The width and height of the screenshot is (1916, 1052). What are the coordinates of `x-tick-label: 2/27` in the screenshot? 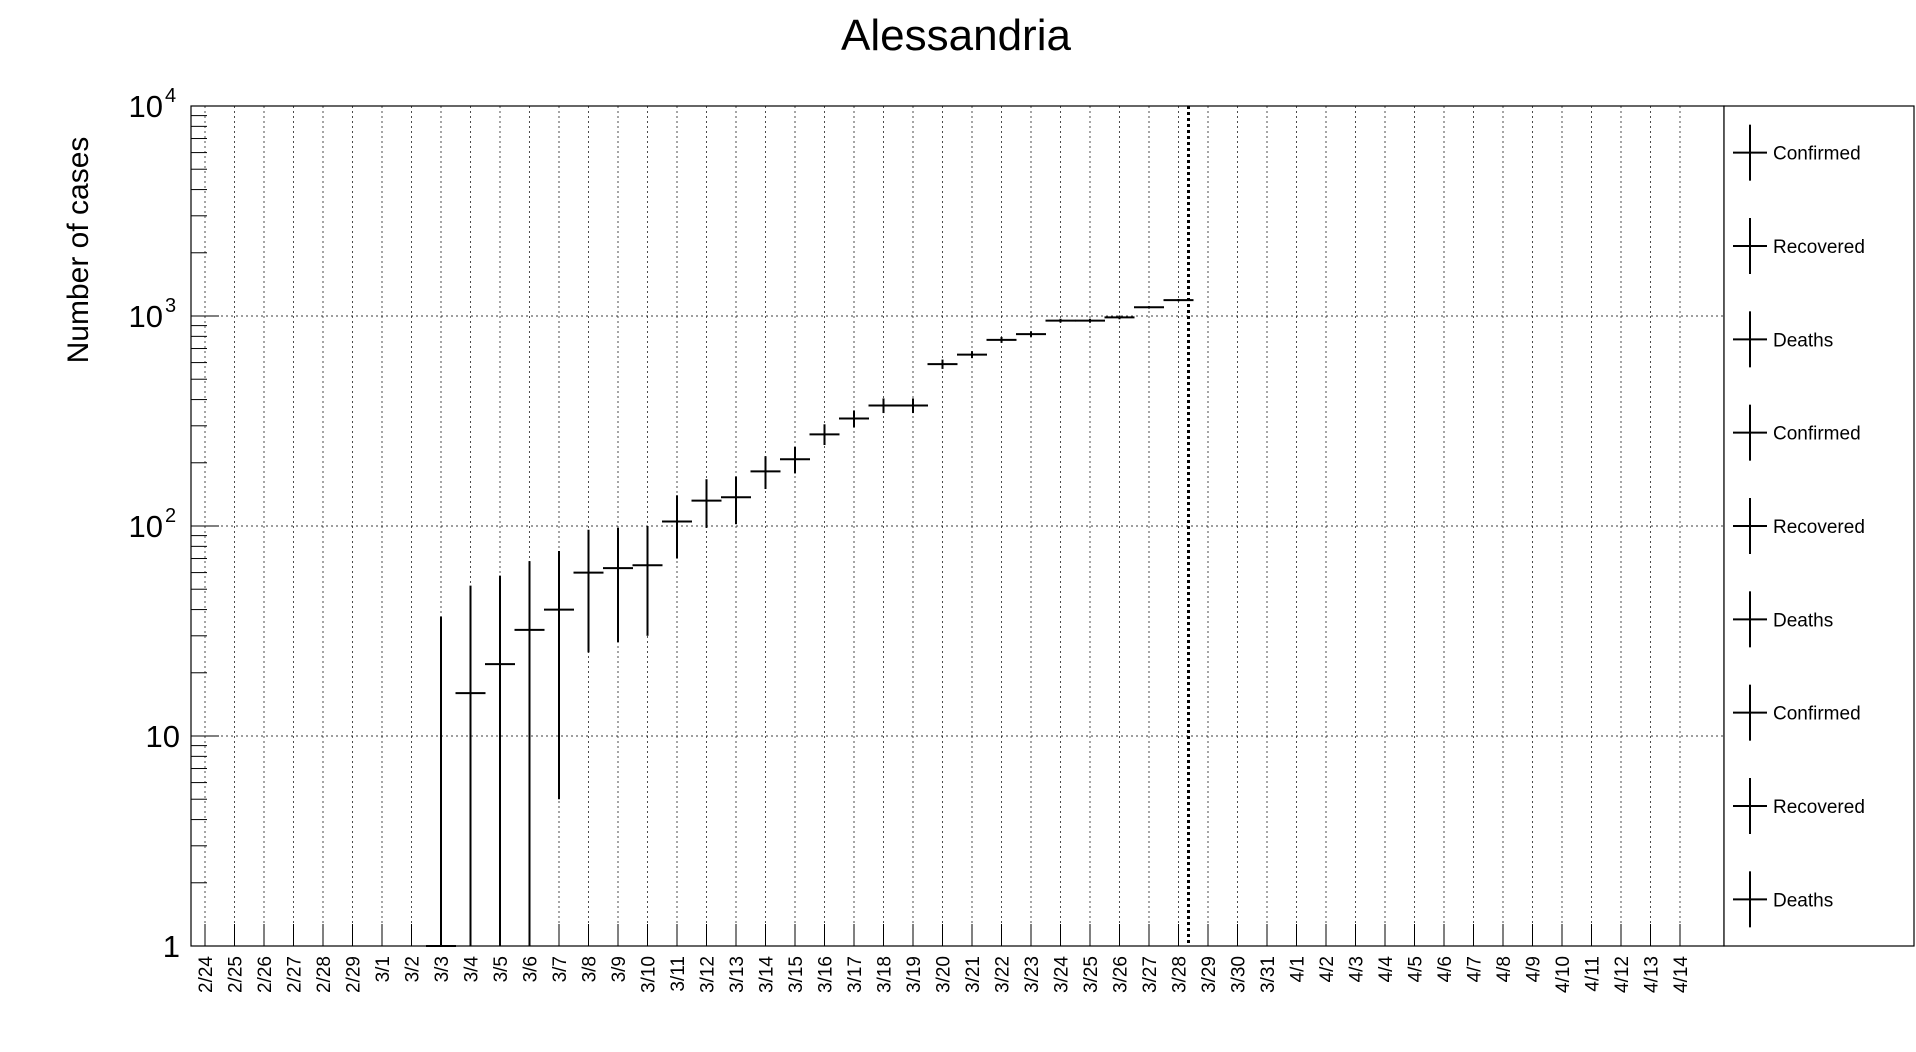 It's located at (295, 974).